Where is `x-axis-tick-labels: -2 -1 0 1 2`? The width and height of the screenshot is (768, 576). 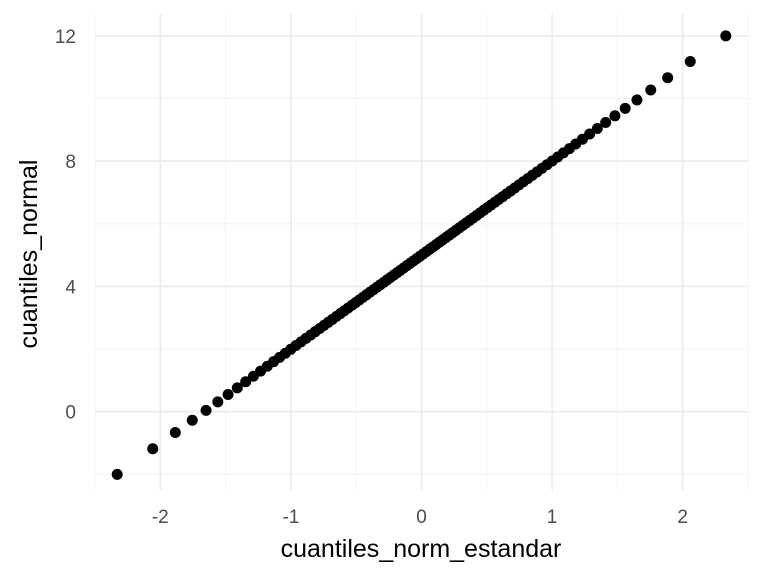 x-axis-tick-labels: -2 -1 0 1 2 is located at coordinates (420, 517).